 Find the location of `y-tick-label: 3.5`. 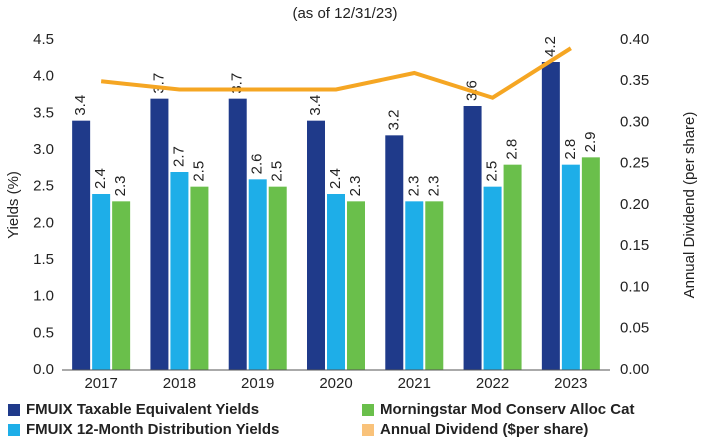

y-tick-label: 3.5 is located at coordinates (43, 112).